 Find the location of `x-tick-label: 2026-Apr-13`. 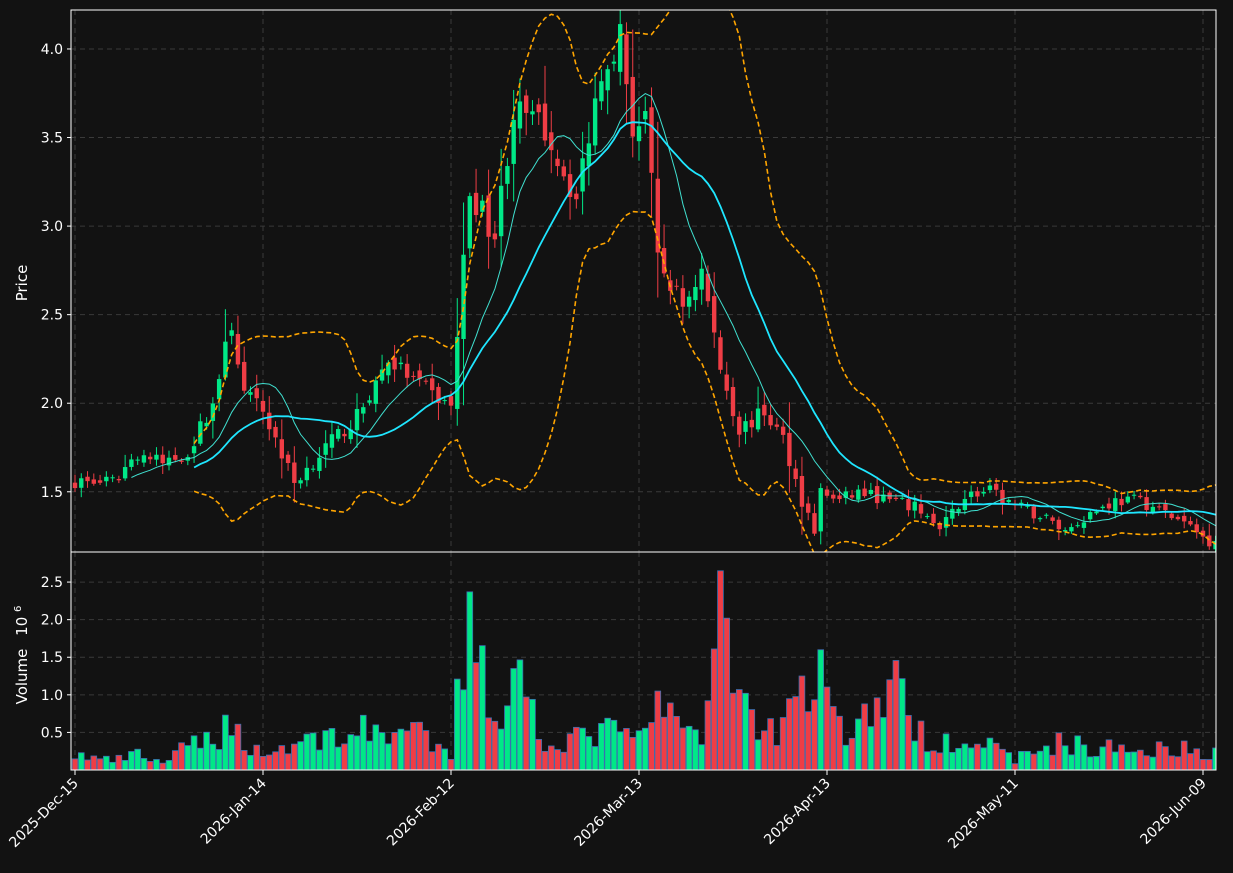

x-tick-label: 2026-Apr-13 is located at coordinates (797, 812).